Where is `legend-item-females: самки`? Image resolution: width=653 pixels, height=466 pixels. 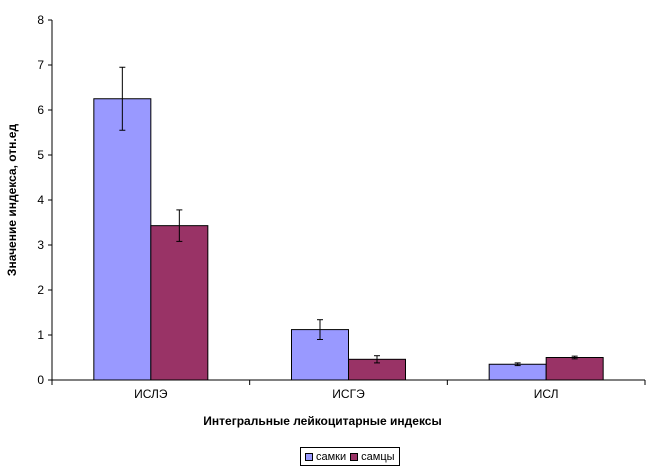 legend-item-females: самки is located at coordinates (325, 457).